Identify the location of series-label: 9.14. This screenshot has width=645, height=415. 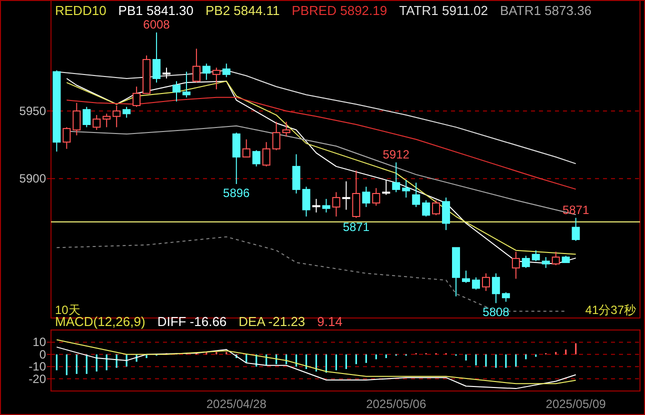
(329, 321).